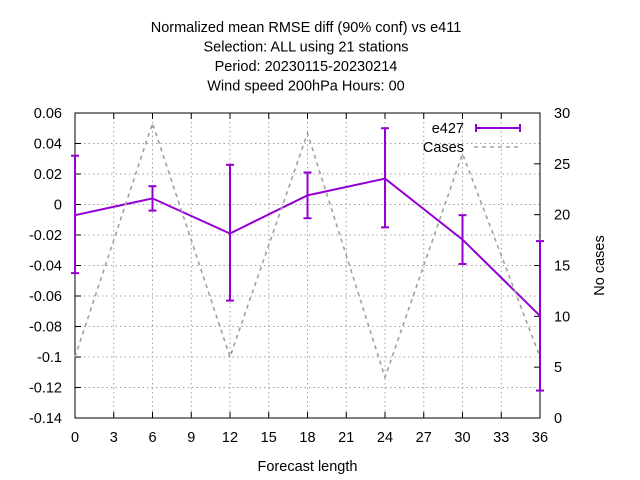 Image resolution: width=640 pixels, height=480 pixels. Describe the element at coordinates (424, 438) in the screenshot. I see `x-tick-label: 27` at that location.